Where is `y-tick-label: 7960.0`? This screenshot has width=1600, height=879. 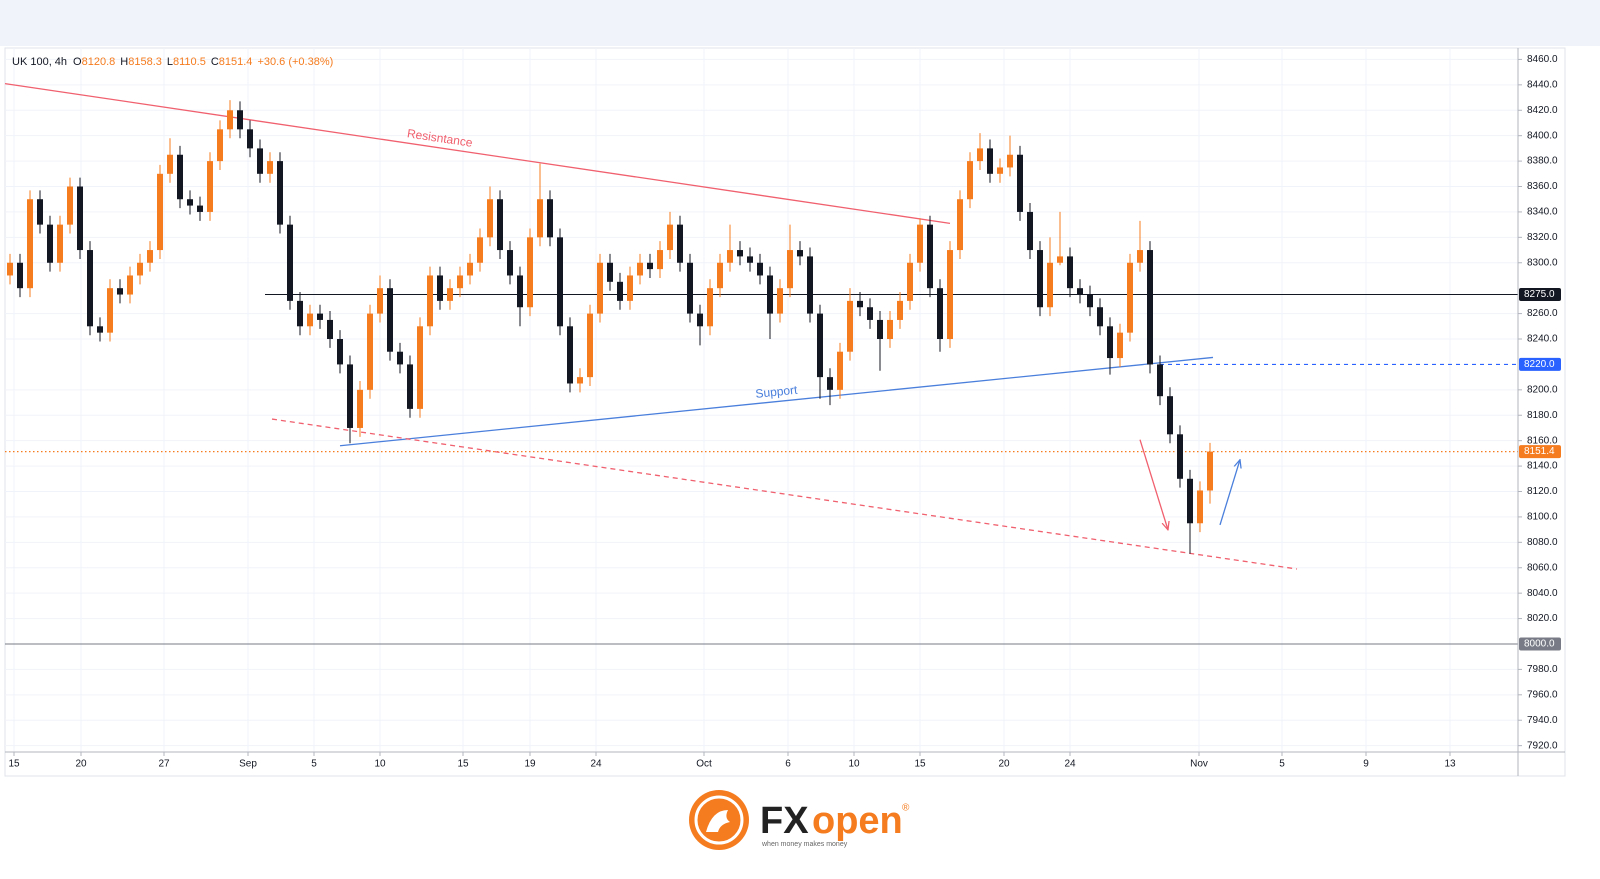 y-tick-label: 7960.0 is located at coordinates (1542, 694).